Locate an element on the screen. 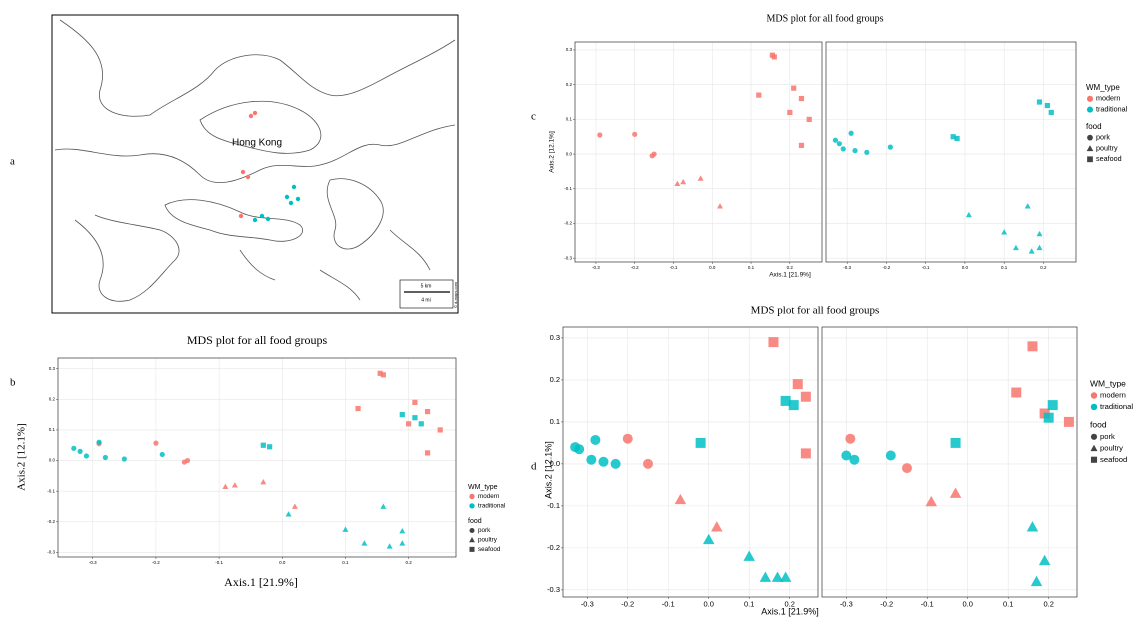  map-credit: © d-maps.com is located at coordinates (455, 294).